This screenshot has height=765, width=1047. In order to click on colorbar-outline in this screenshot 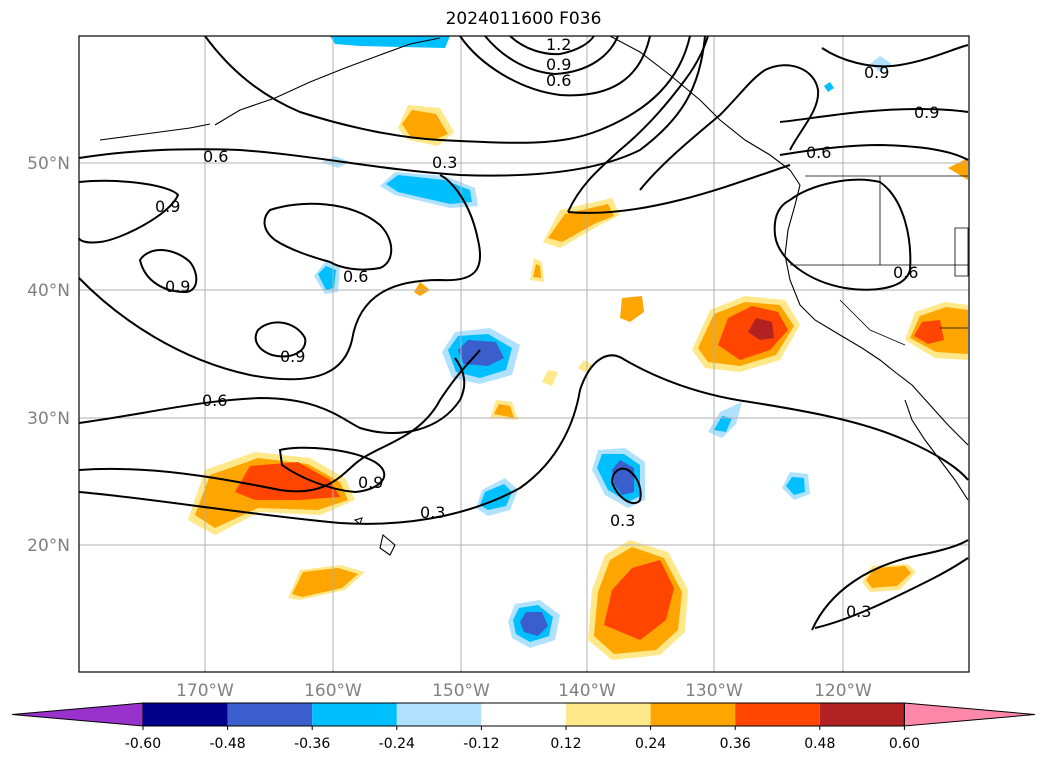, I will do `click(523, 714)`.